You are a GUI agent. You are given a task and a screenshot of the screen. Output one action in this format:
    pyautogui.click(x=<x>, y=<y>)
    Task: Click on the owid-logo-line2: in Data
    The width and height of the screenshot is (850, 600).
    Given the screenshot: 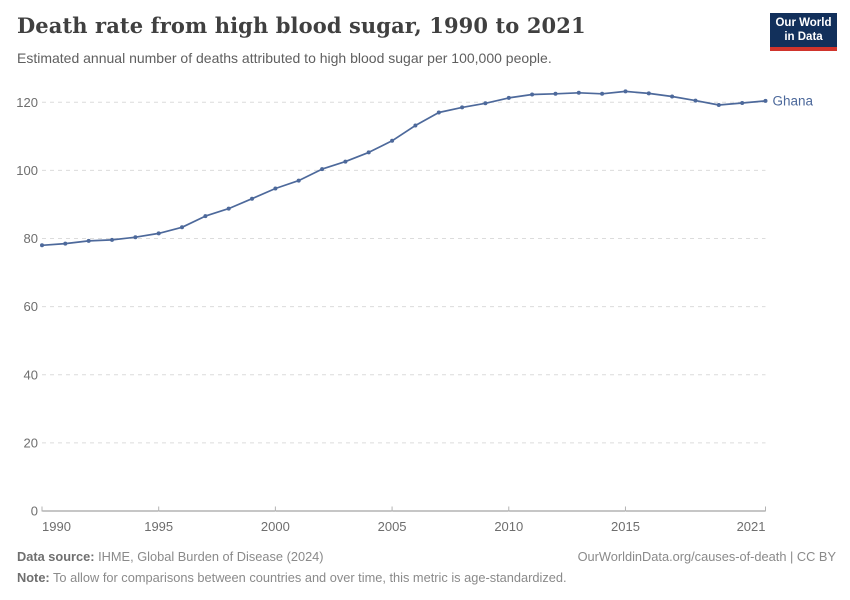 What is the action you would take?
    pyautogui.click(x=803, y=37)
    